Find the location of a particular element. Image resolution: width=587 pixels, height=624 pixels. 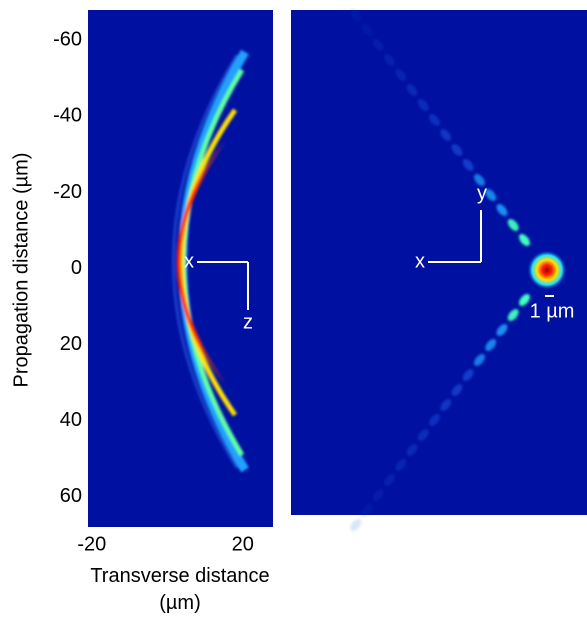

x-axis-label: Transverse distance (µm) is located at coordinates (180, 589).